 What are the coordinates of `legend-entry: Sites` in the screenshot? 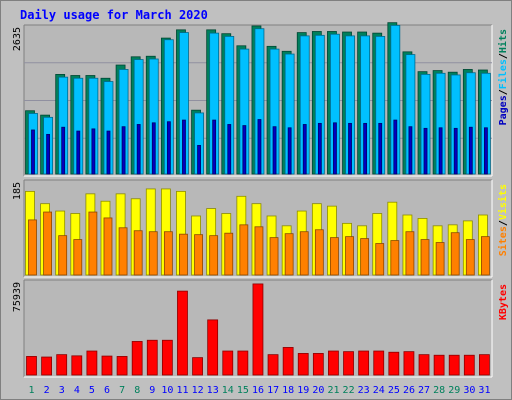 It's located at (503, 241).